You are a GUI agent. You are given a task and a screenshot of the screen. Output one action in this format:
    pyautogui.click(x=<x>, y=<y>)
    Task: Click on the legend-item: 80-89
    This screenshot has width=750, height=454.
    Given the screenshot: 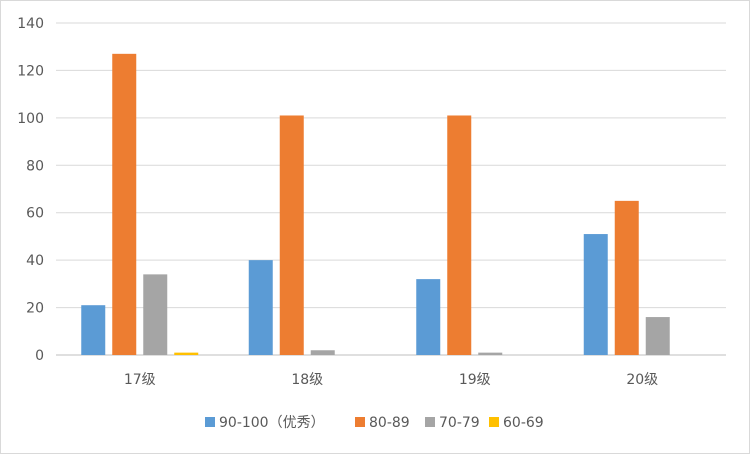 What is the action you would take?
    pyautogui.click(x=382, y=423)
    